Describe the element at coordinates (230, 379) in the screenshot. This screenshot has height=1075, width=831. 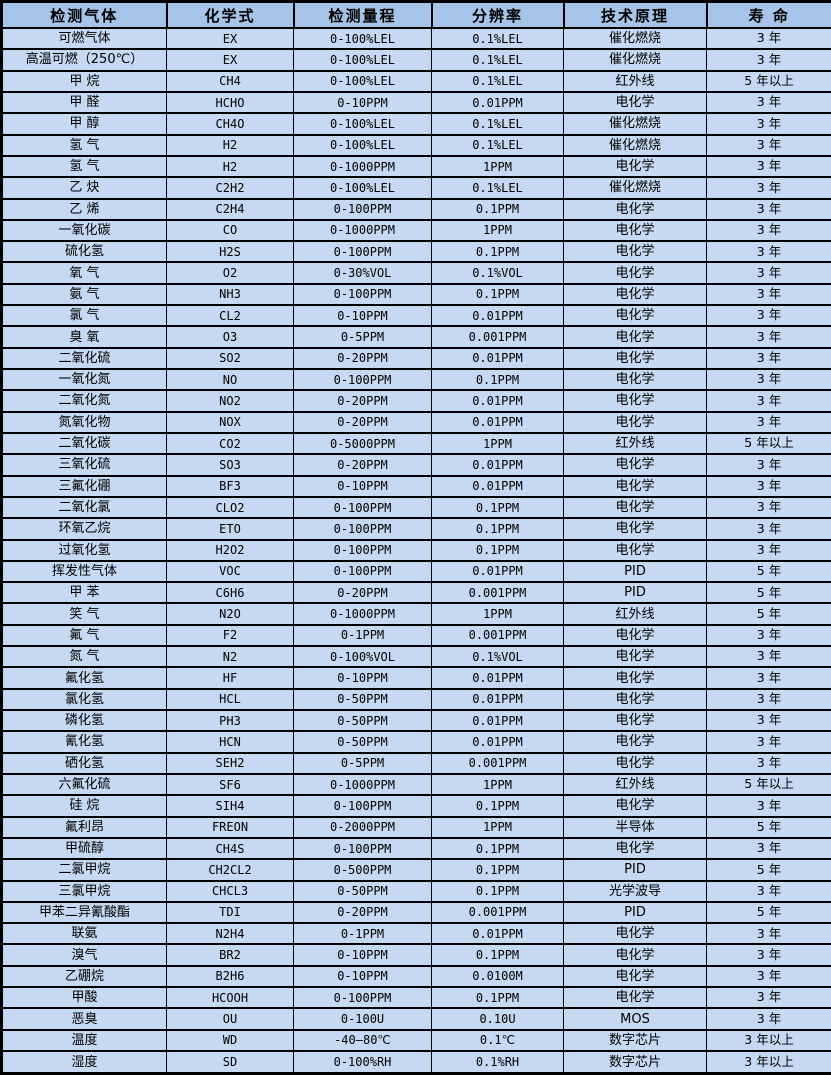
I see `table-cell: NO` at that location.